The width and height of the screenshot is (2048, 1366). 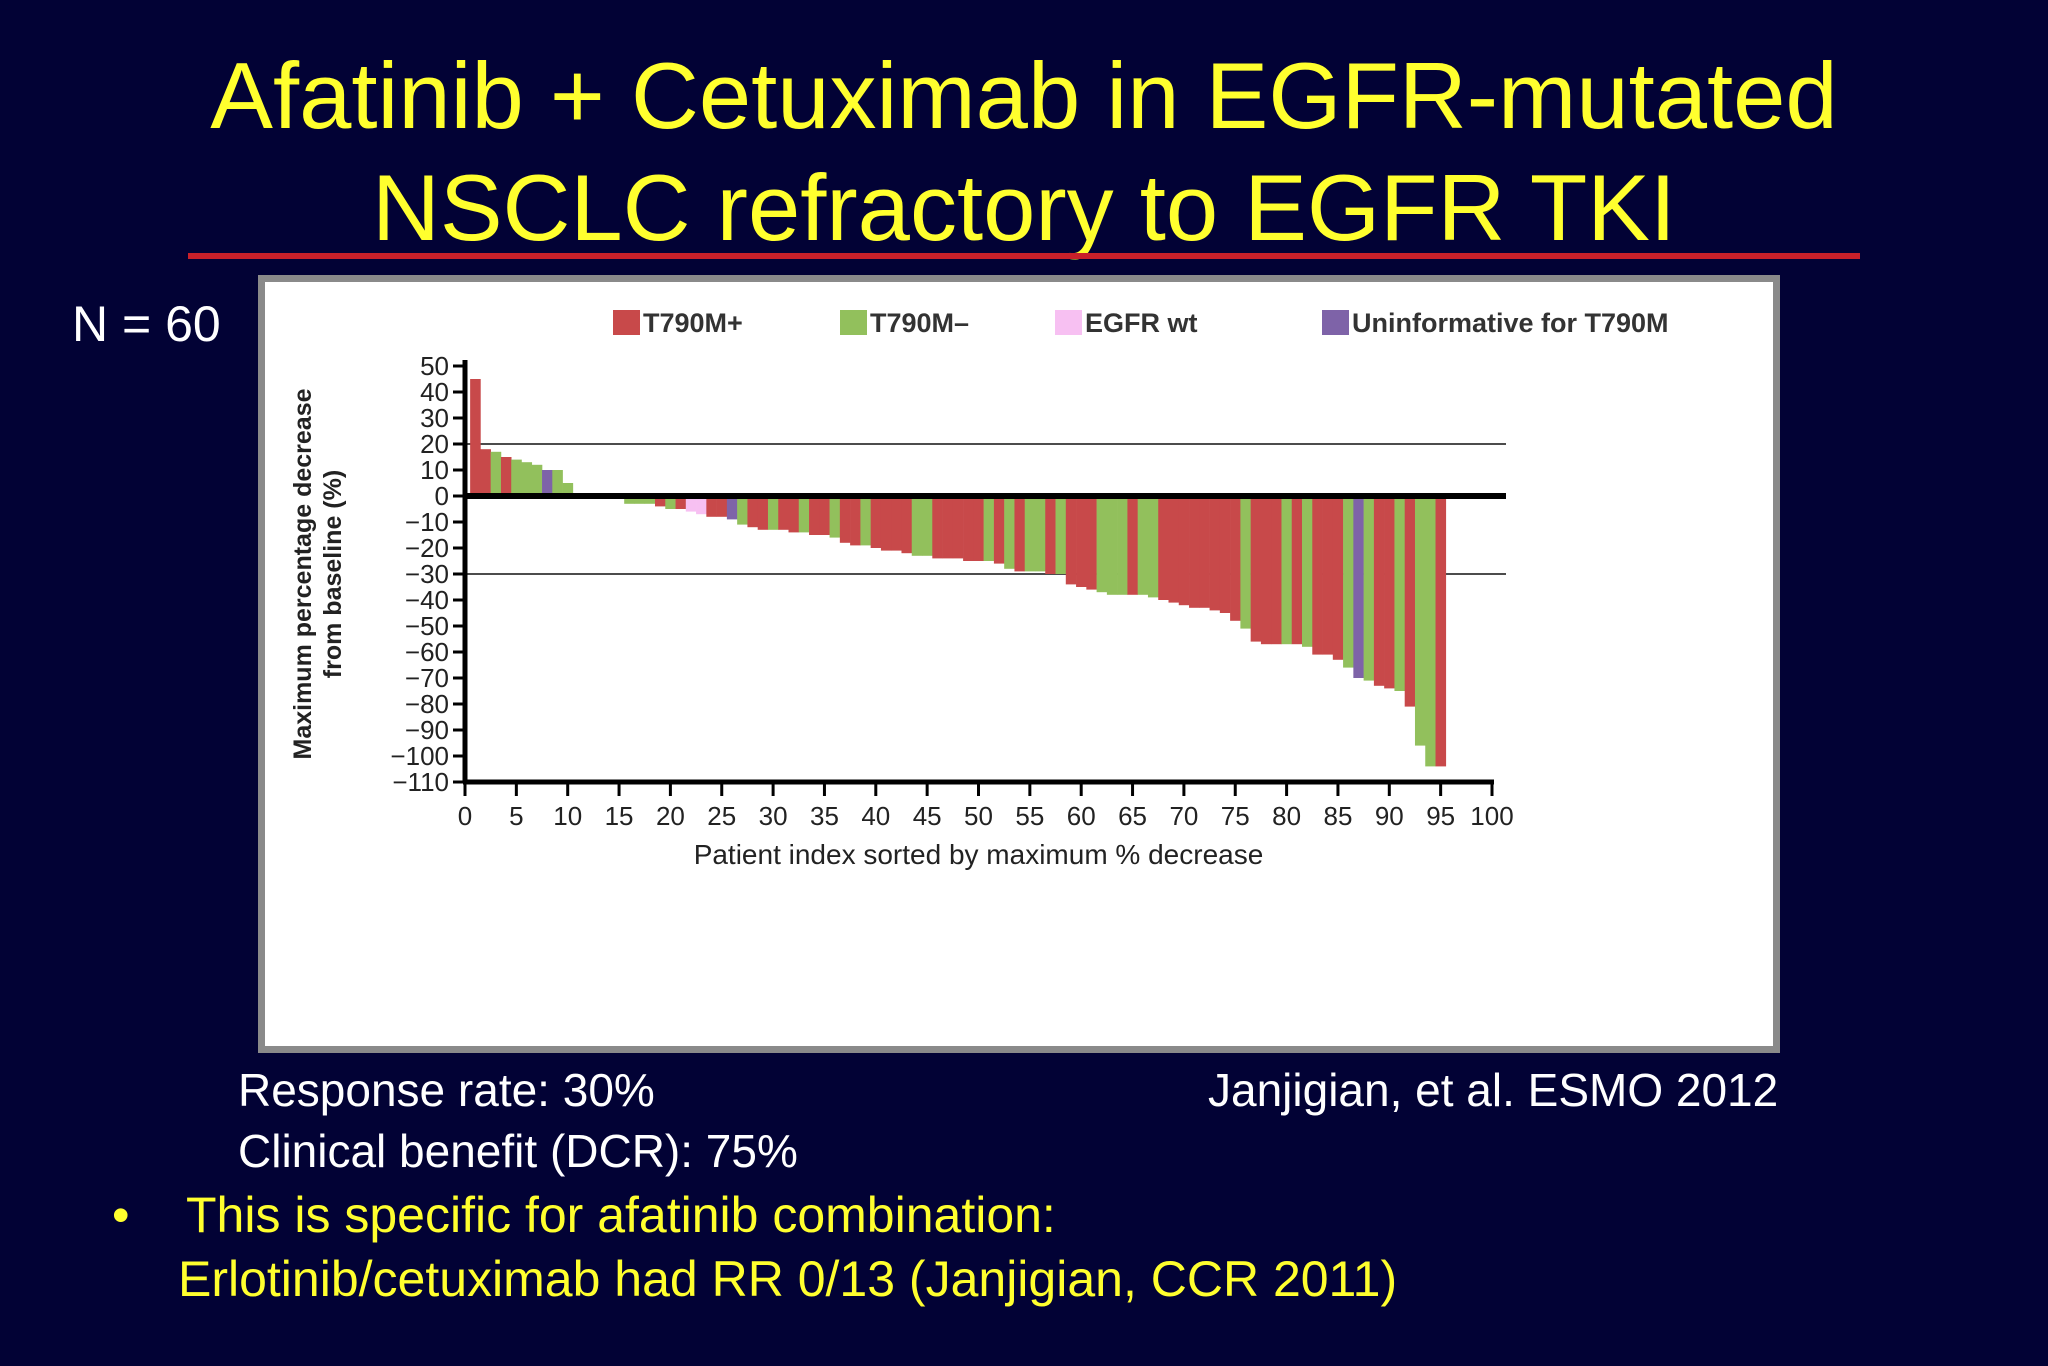 I want to click on x-tick-label: 25, so click(x=721, y=816).